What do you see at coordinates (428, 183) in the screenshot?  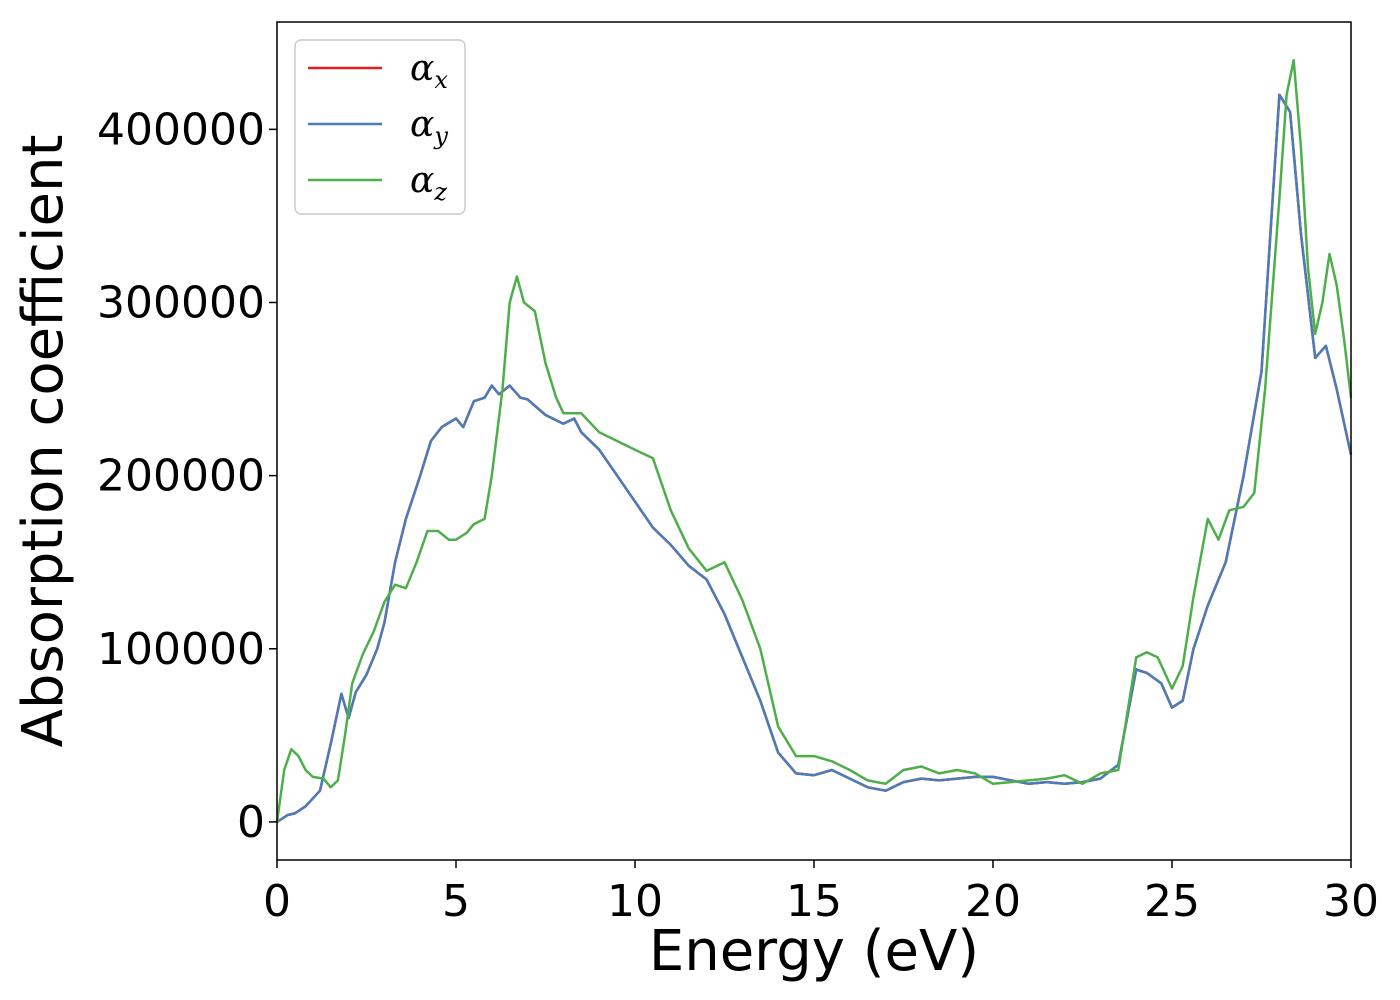 I see `legend-label-z: αz` at bounding box center [428, 183].